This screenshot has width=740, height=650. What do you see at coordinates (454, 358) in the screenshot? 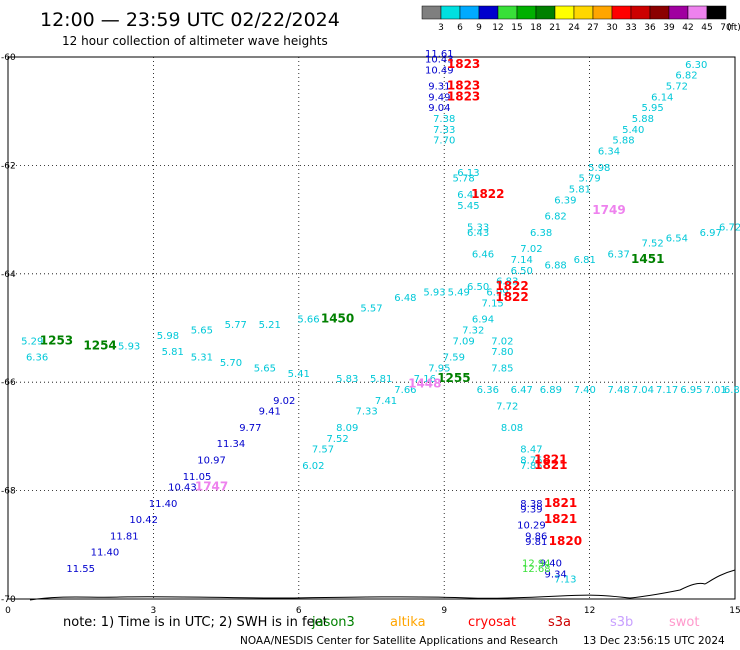
I see `wave-height-point: 7.59` at bounding box center [454, 358].